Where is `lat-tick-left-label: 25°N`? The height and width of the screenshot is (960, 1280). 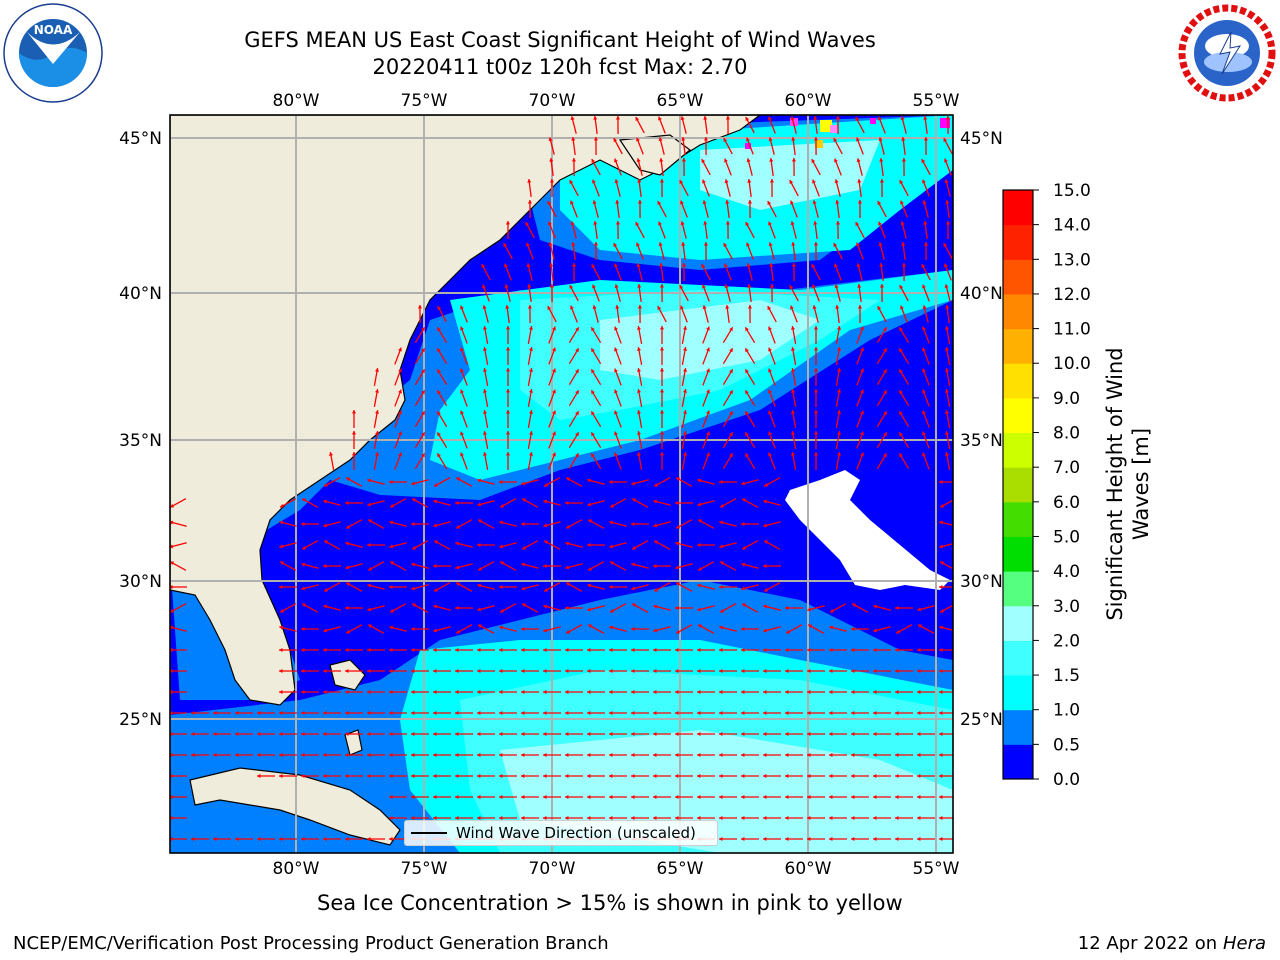
lat-tick-left-label: 25°N is located at coordinates (140, 720).